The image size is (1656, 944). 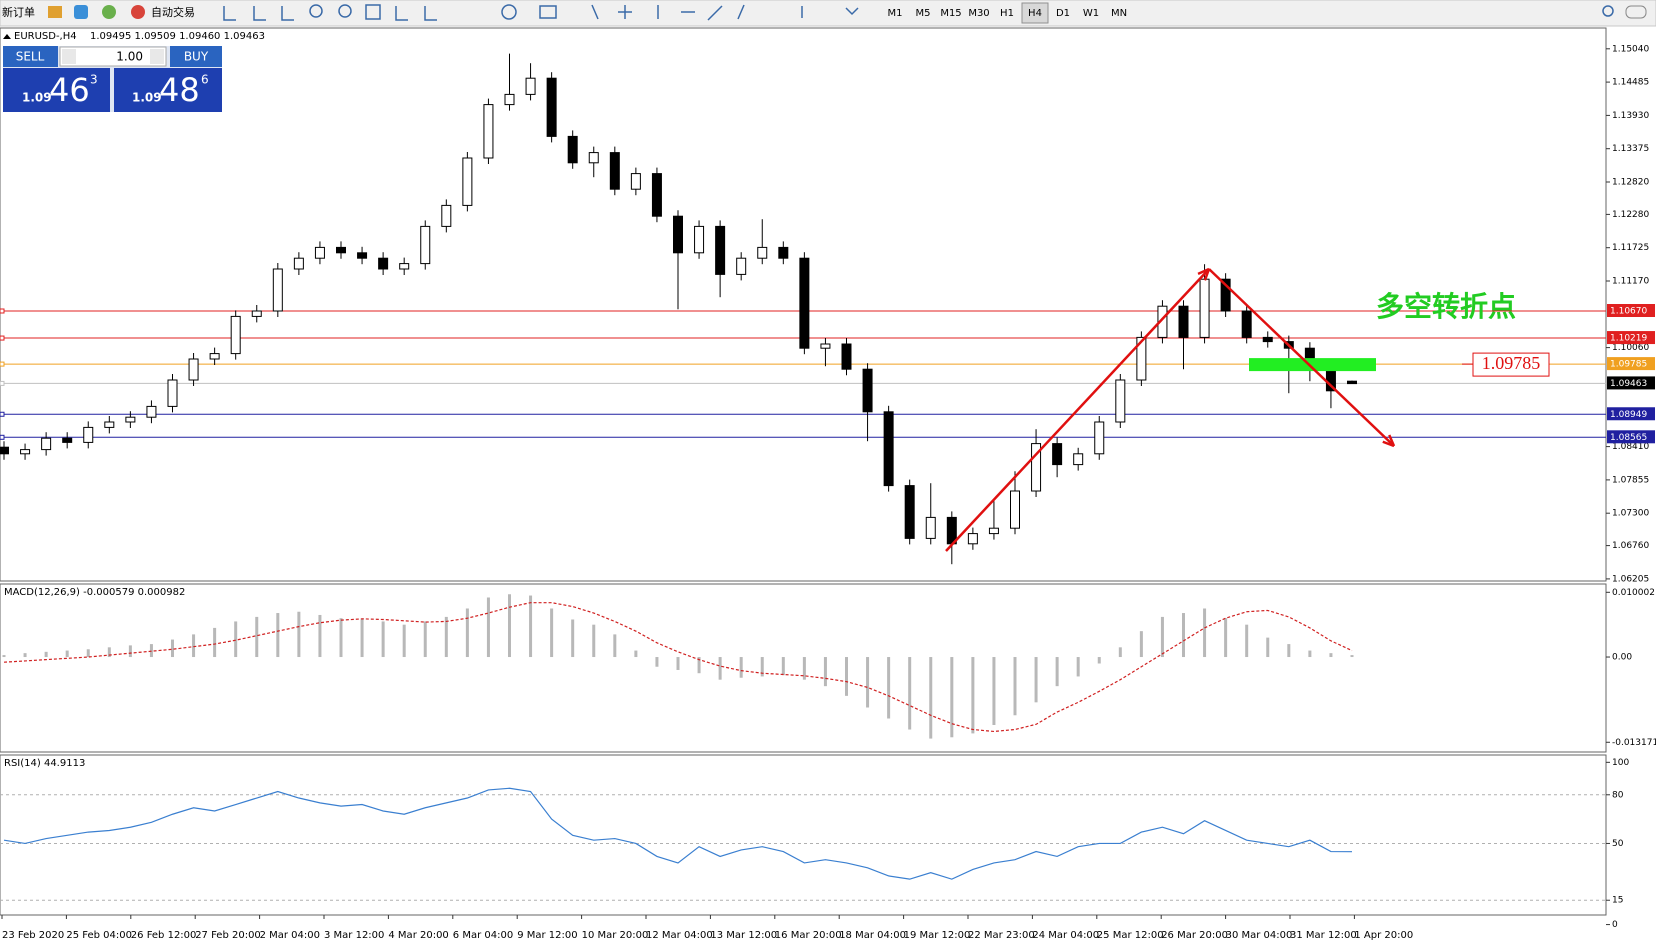 What do you see at coordinates (923, 13) in the screenshot?
I see `timeframe-button: M5` at bounding box center [923, 13].